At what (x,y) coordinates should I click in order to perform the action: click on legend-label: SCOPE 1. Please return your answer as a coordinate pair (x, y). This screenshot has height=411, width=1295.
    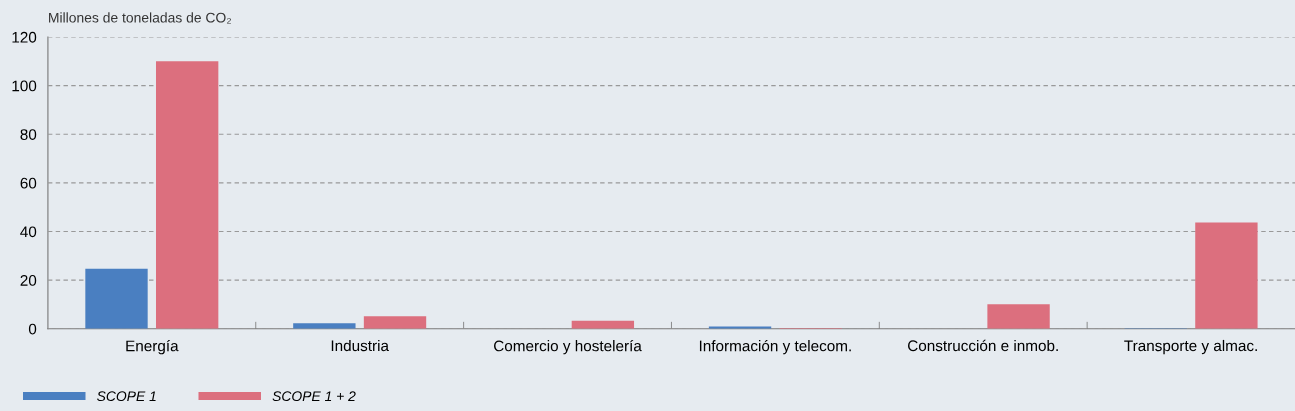
    Looking at the image, I should click on (126, 396).